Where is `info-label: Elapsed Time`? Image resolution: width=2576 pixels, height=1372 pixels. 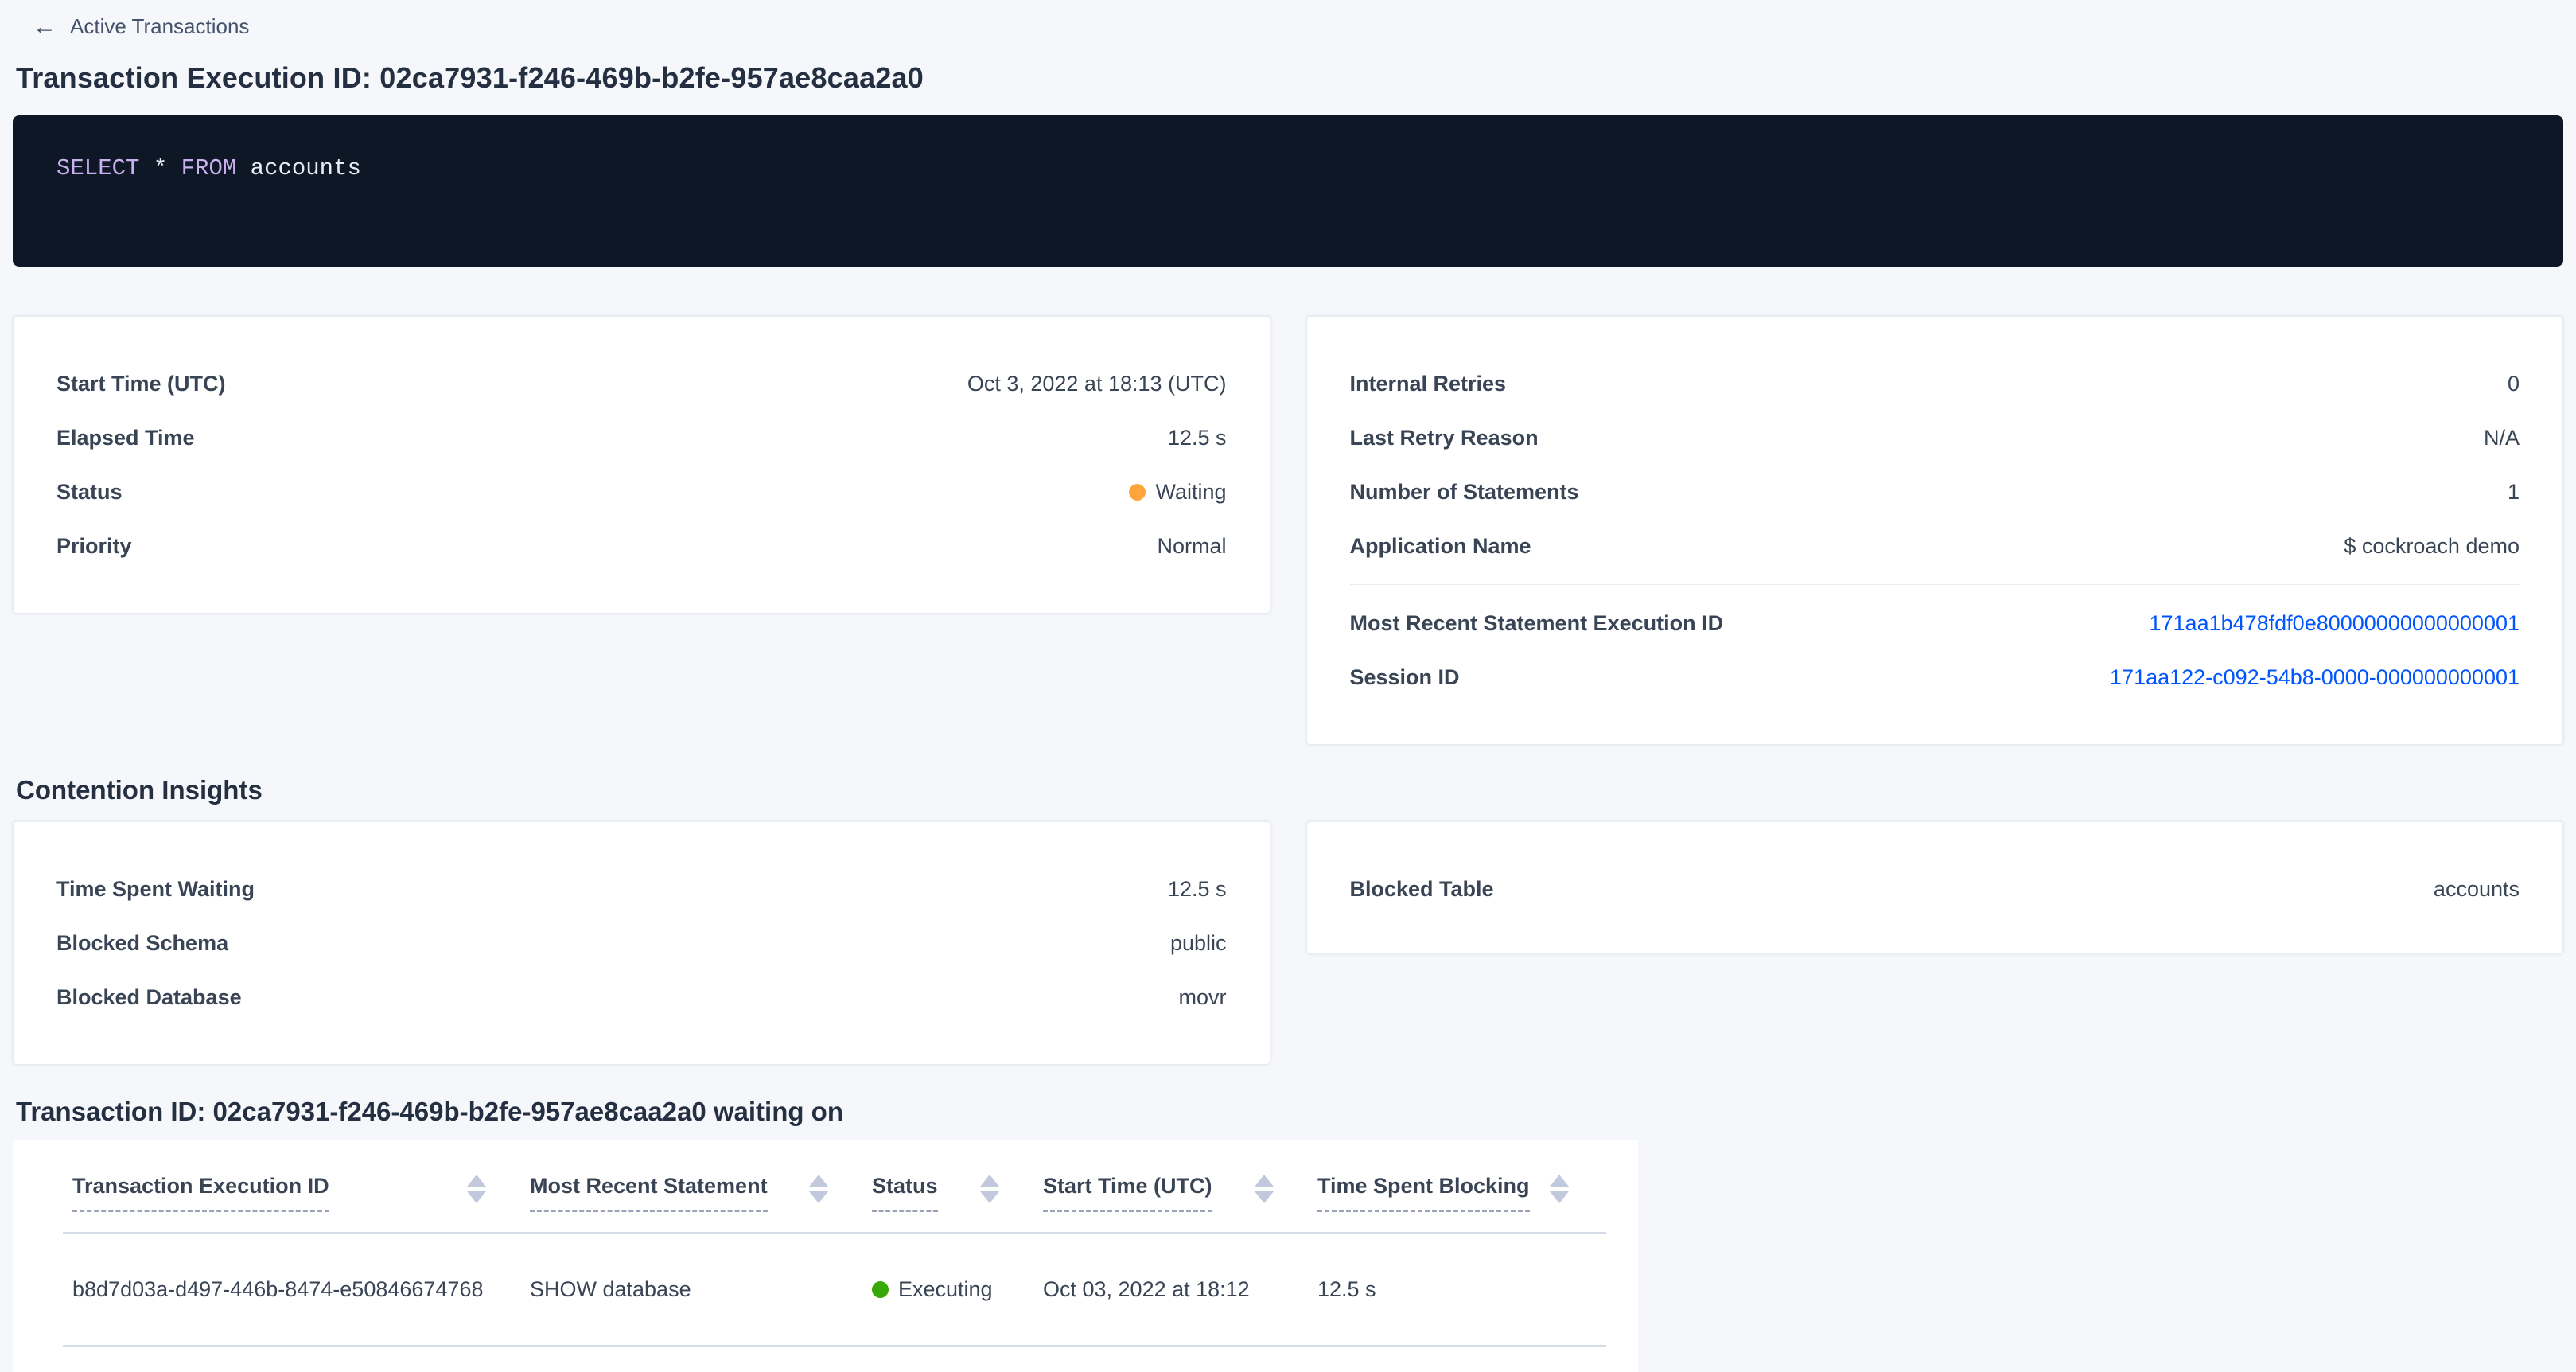 info-label: Elapsed Time is located at coordinates (126, 437).